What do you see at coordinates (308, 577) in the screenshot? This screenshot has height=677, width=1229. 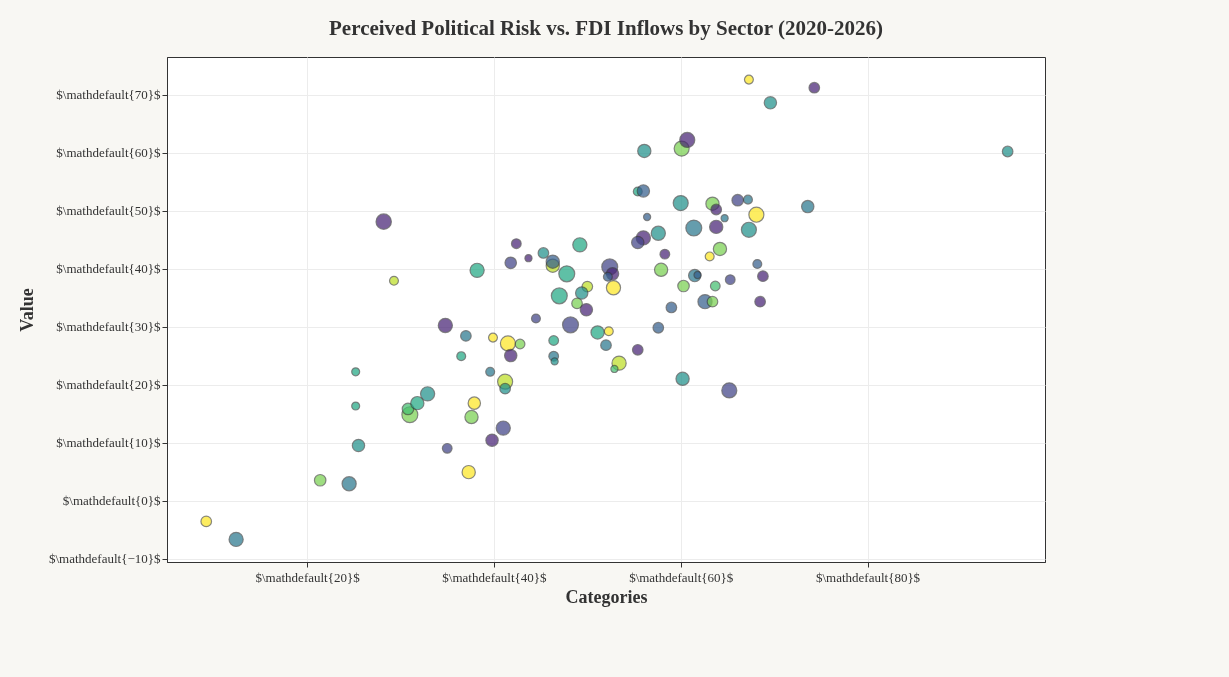 I see `x-tick-label: $\mathdefault{20}$` at bounding box center [308, 577].